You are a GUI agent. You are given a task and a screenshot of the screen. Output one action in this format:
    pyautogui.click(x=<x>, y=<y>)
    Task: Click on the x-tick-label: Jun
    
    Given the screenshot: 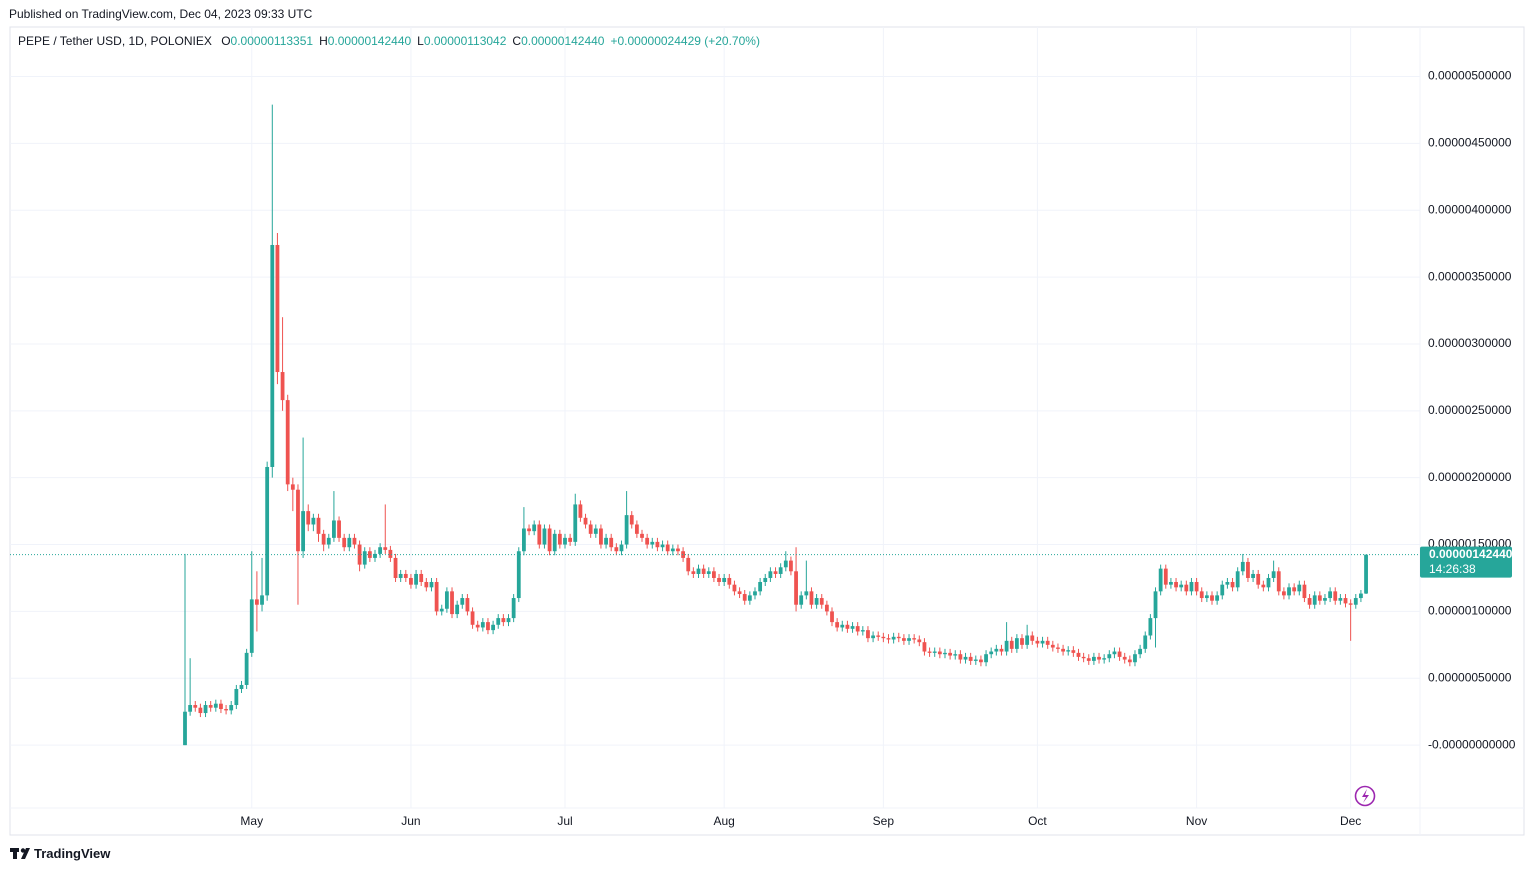 What is the action you would take?
    pyautogui.click(x=410, y=821)
    